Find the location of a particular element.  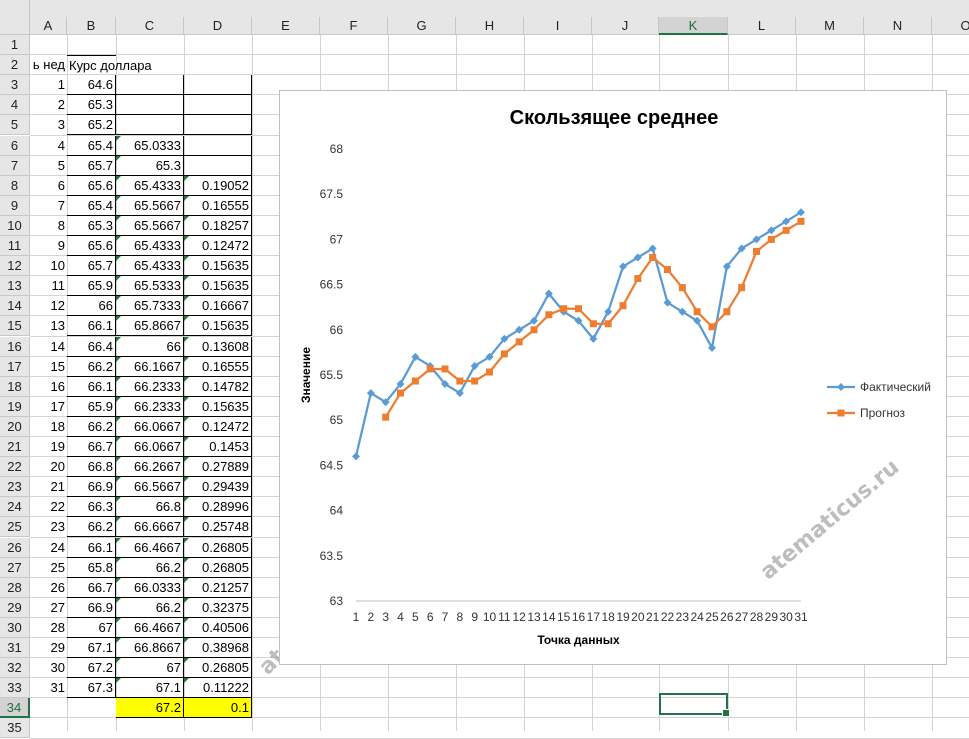

column-header-c: C is located at coordinates (150, 26).